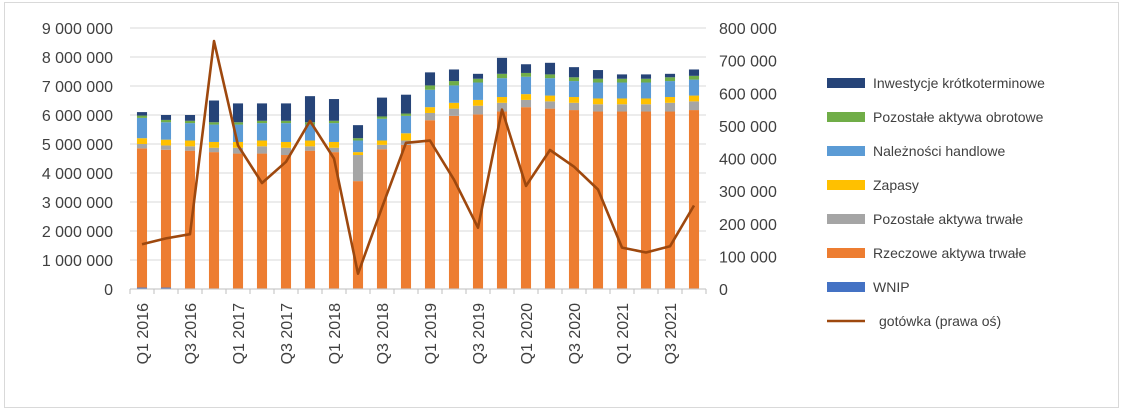  I want to click on x-tick-label: Q1 2021, so click(623, 333).